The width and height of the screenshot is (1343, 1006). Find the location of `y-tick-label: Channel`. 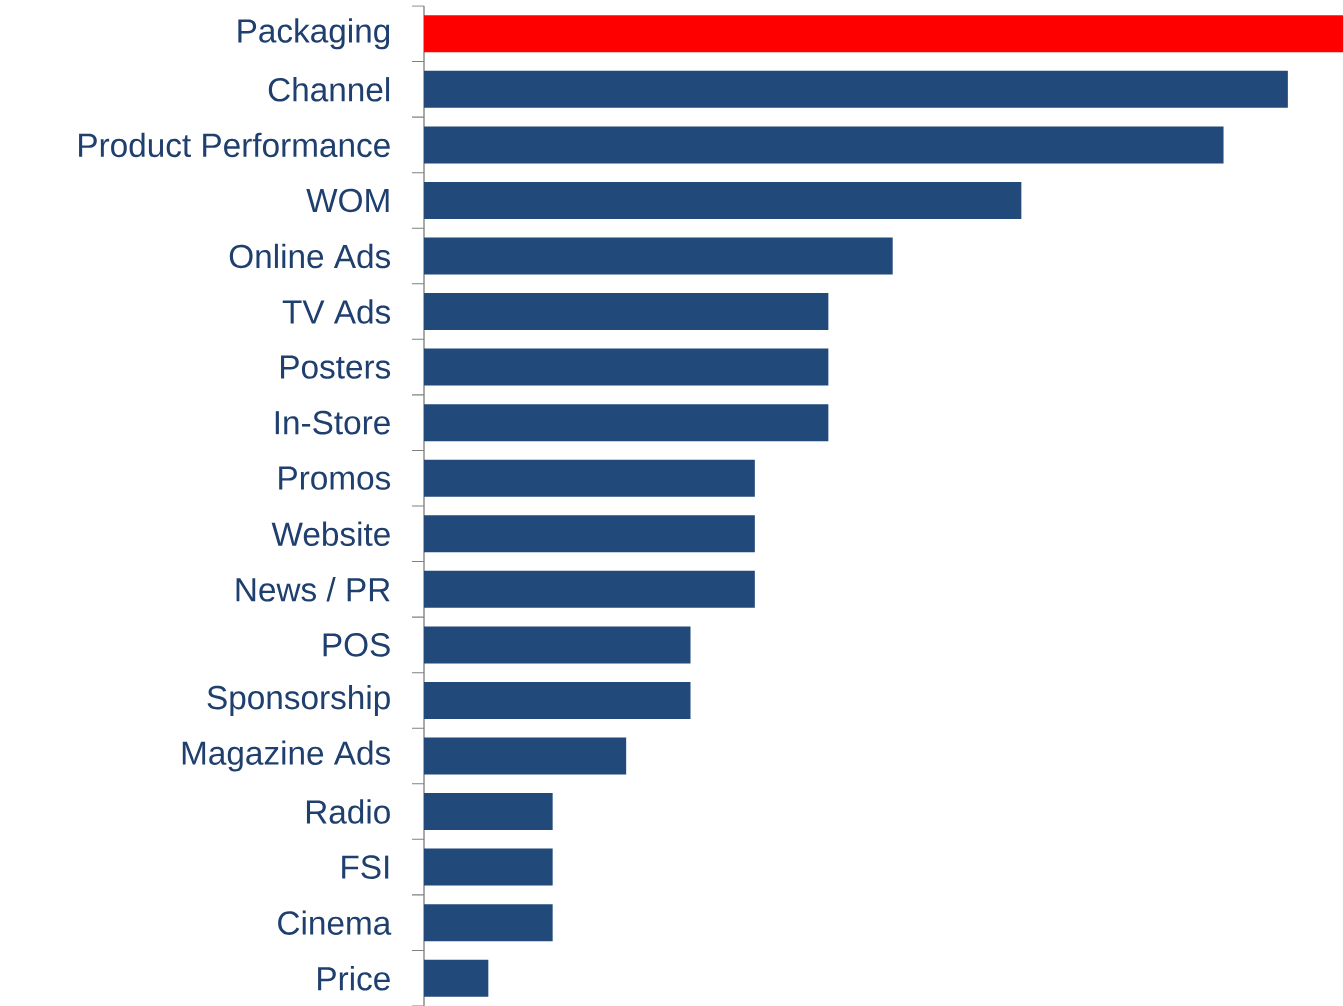

y-tick-label: Channel is located at coordinates (329, 89).